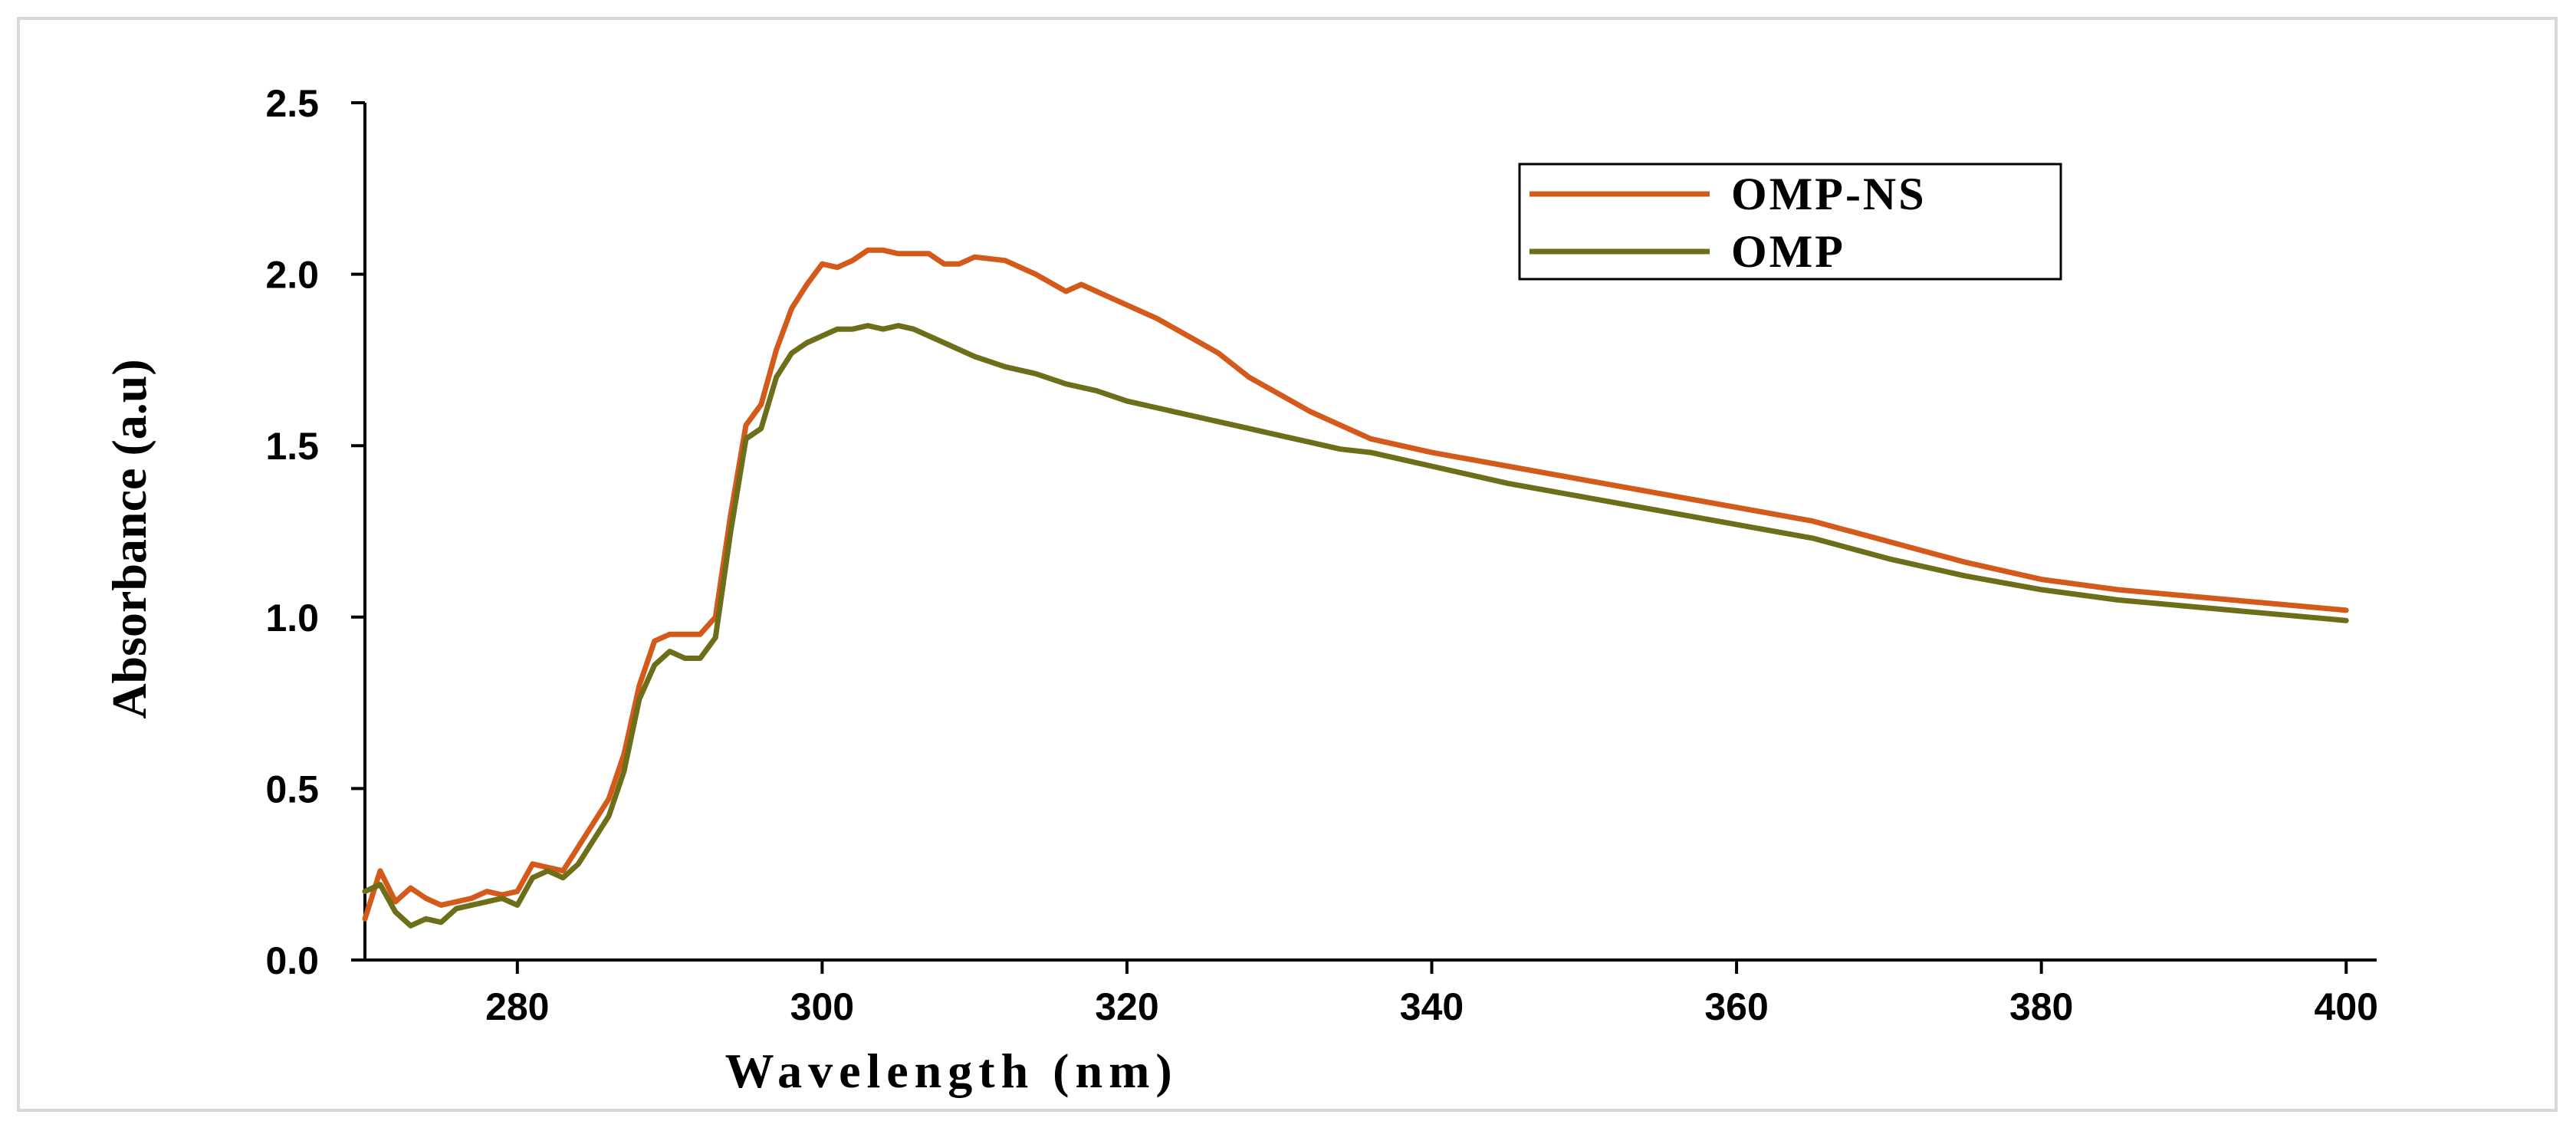  I want to click on y-tick-label: 1.0, so click(292, 618).